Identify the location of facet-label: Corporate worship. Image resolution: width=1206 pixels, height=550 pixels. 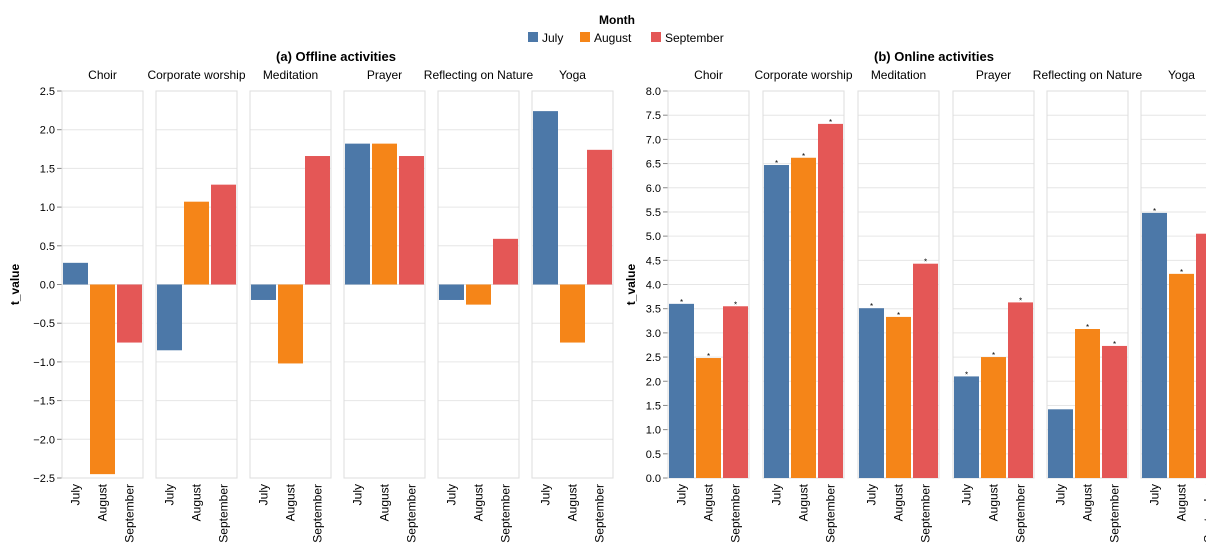
(803, 75).